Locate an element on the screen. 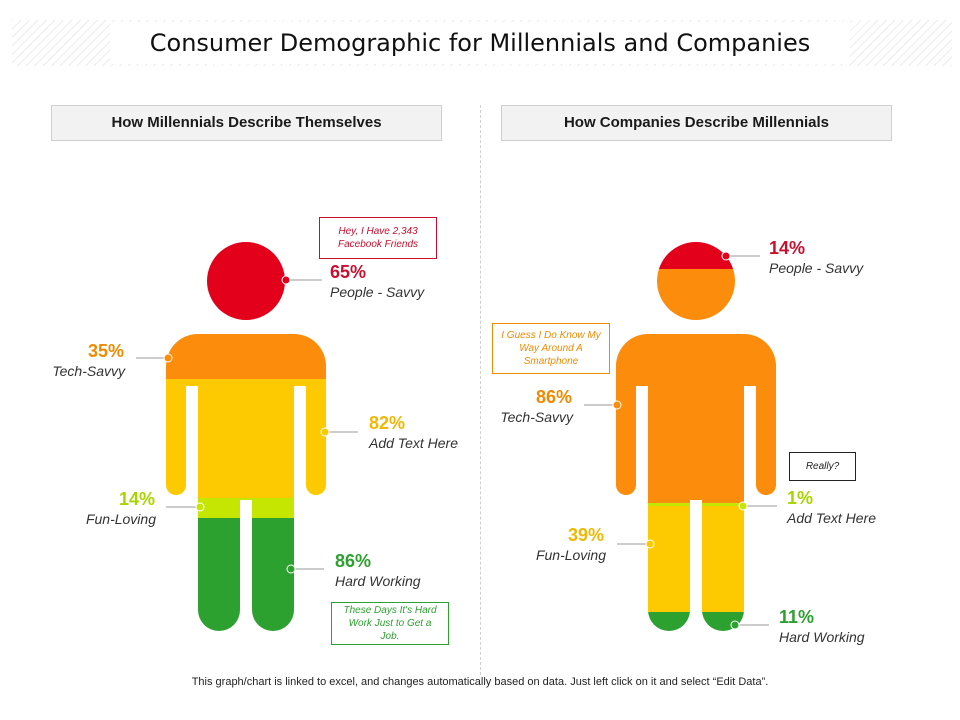 The image size is (960, 720). left-segment-hard-working is located at coordinates (246, 574).